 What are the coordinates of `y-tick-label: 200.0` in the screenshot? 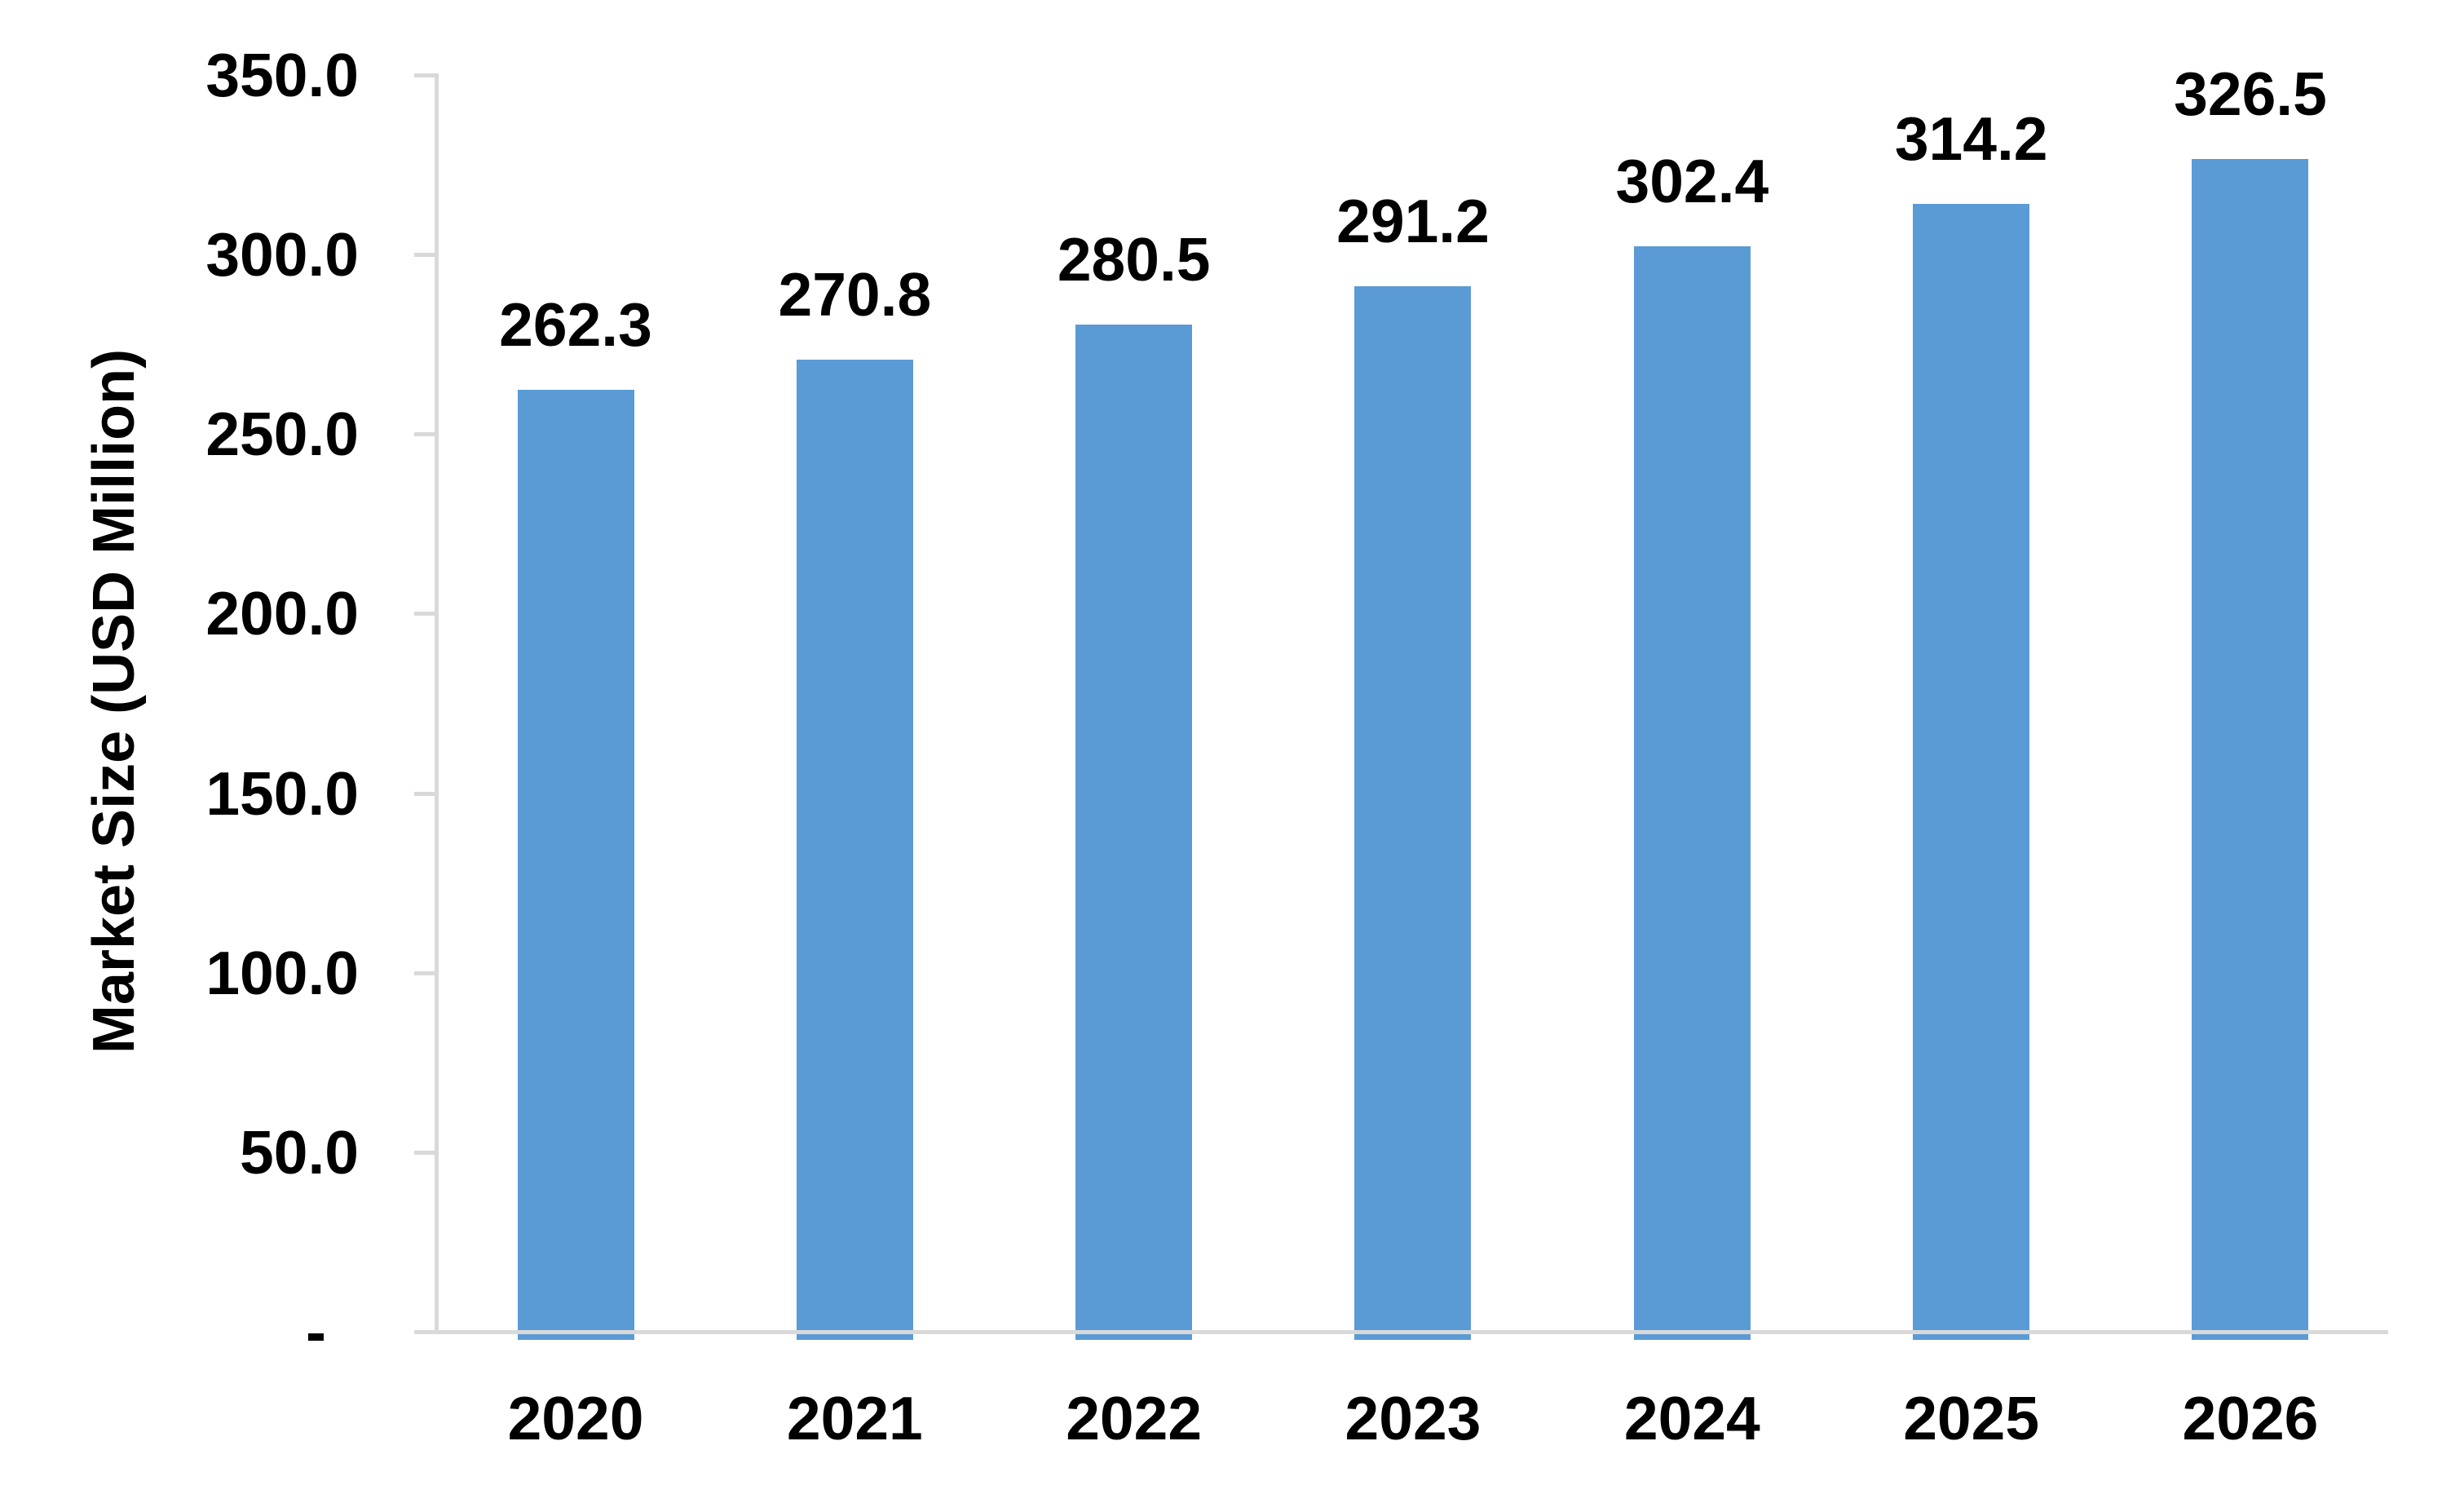 It's located at (282, 613).